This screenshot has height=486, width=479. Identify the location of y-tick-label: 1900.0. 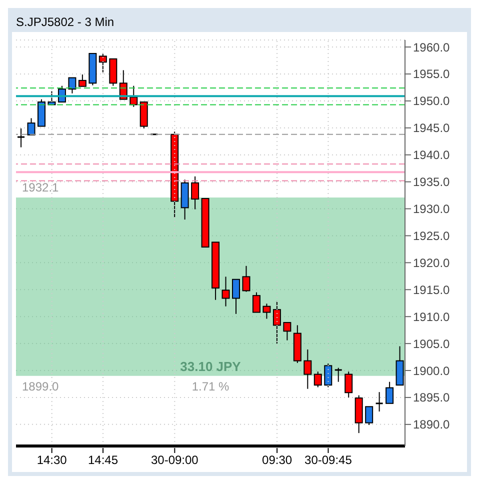
(431, 371).